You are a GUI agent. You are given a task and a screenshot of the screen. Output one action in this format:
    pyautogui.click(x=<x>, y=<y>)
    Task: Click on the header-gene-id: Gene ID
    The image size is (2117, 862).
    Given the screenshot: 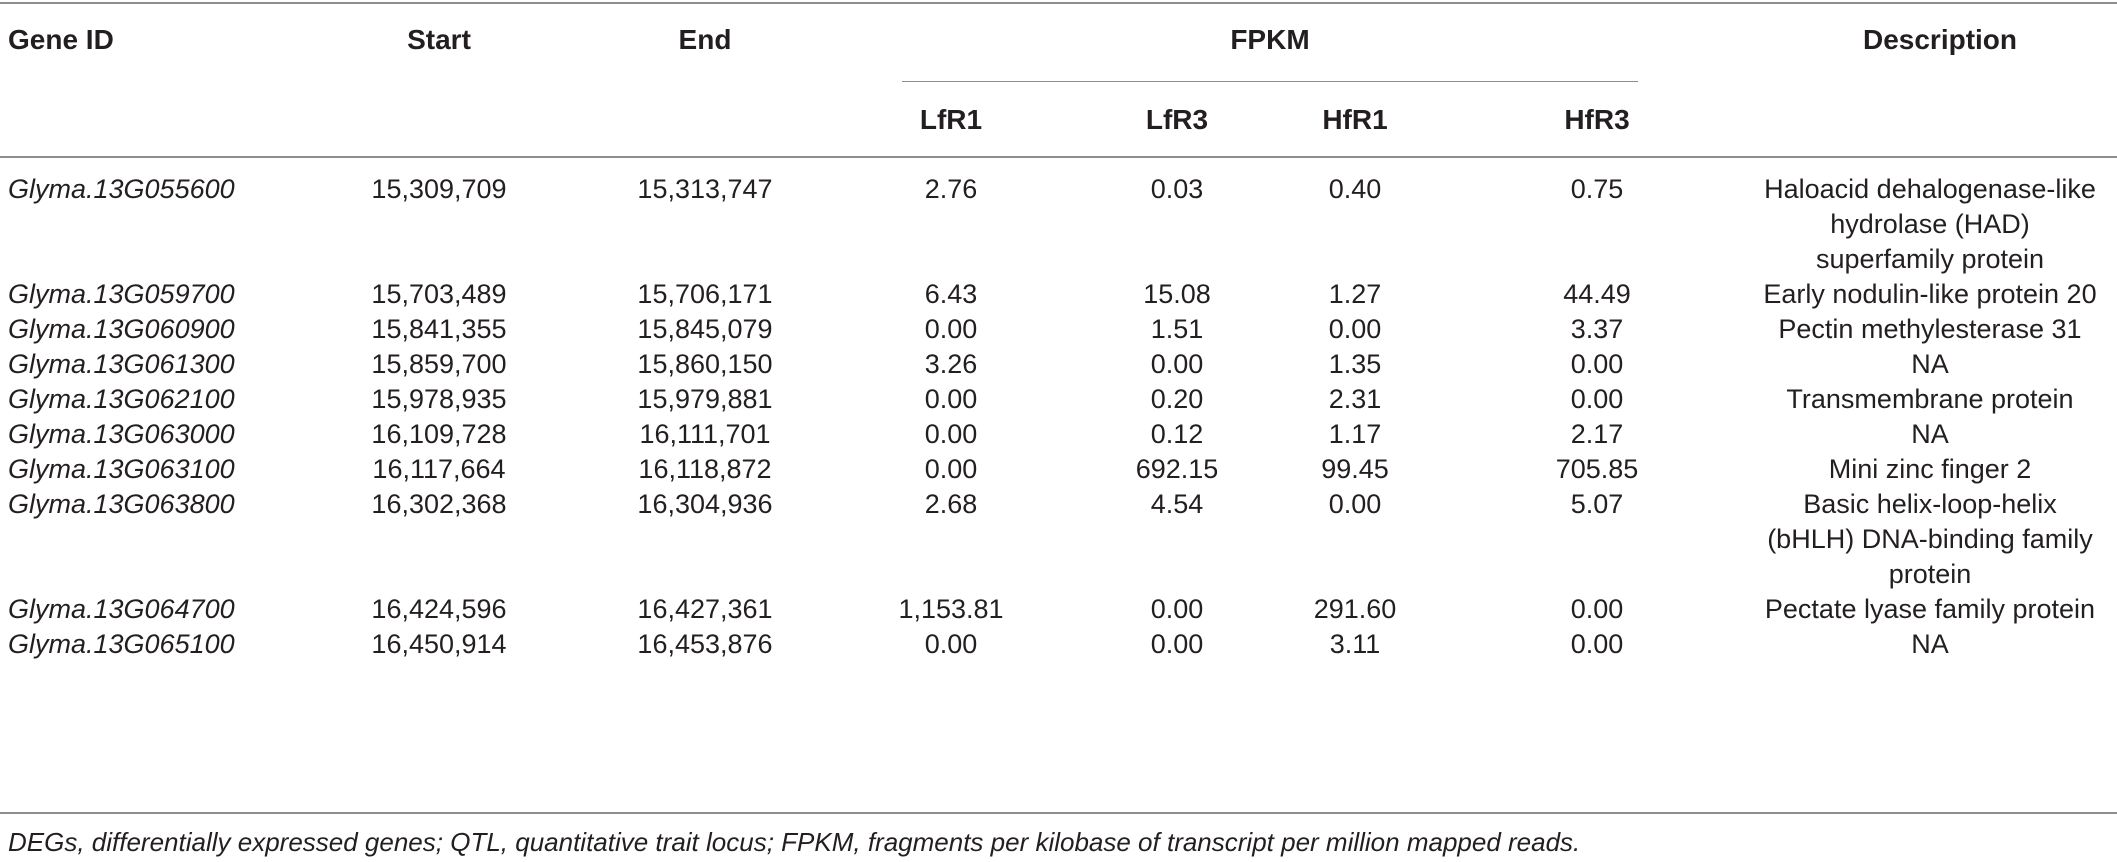 What is the action you would take?
    pyautogui.click(x=61, y=39)
    